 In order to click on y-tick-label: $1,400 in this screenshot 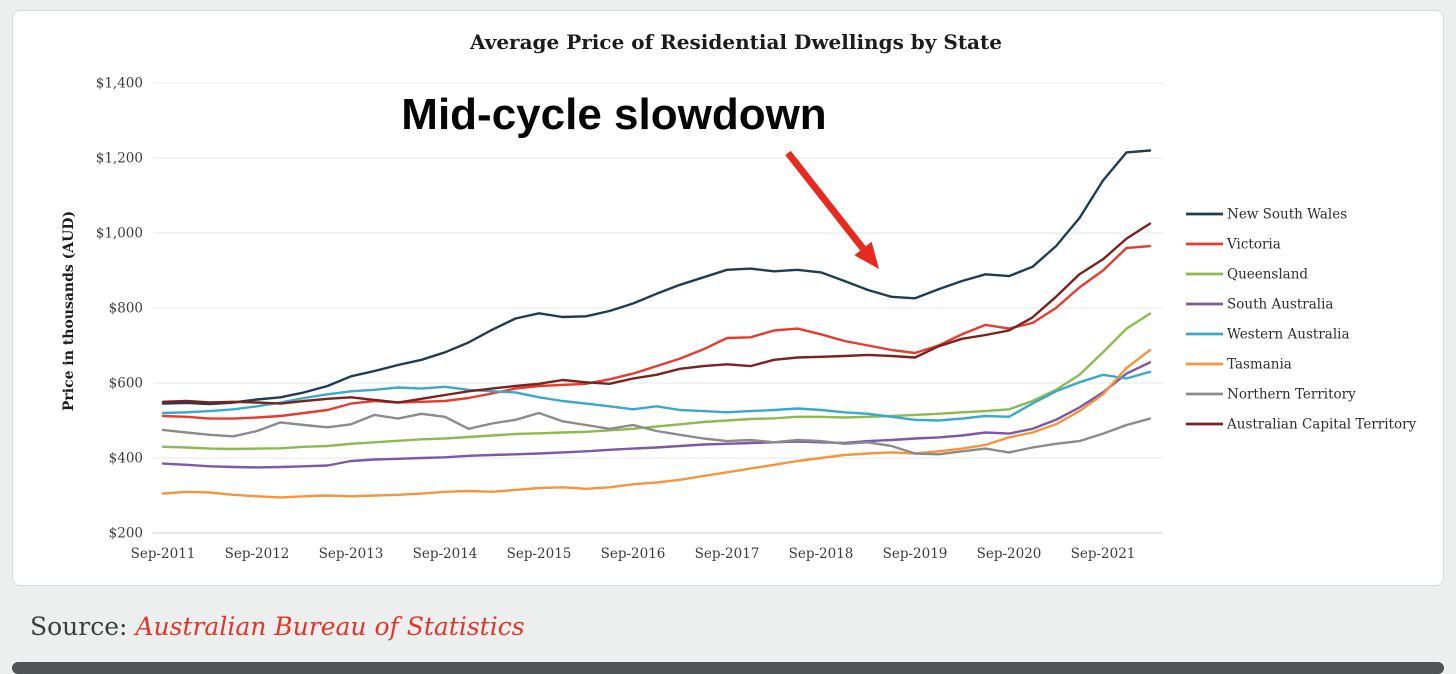, I will do `click(119, 84)`.